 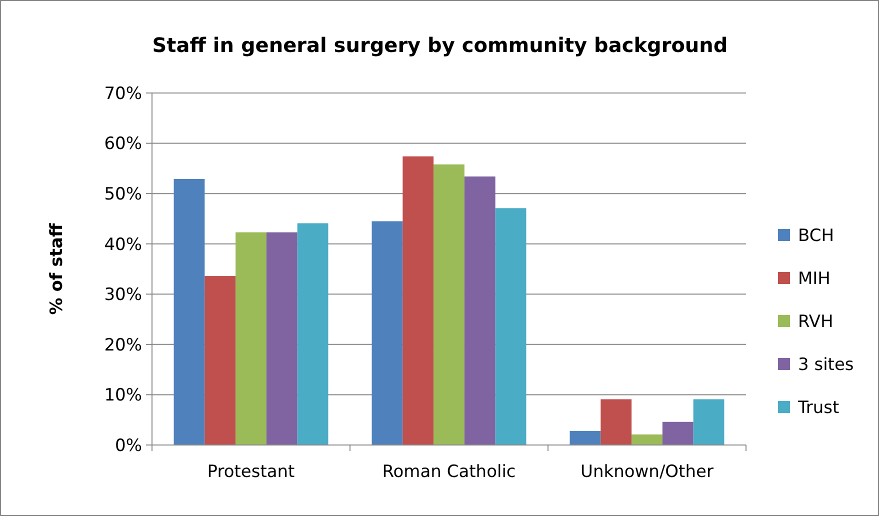 I want to click on y-tick-label: 10%, so click(x=123, y=396).